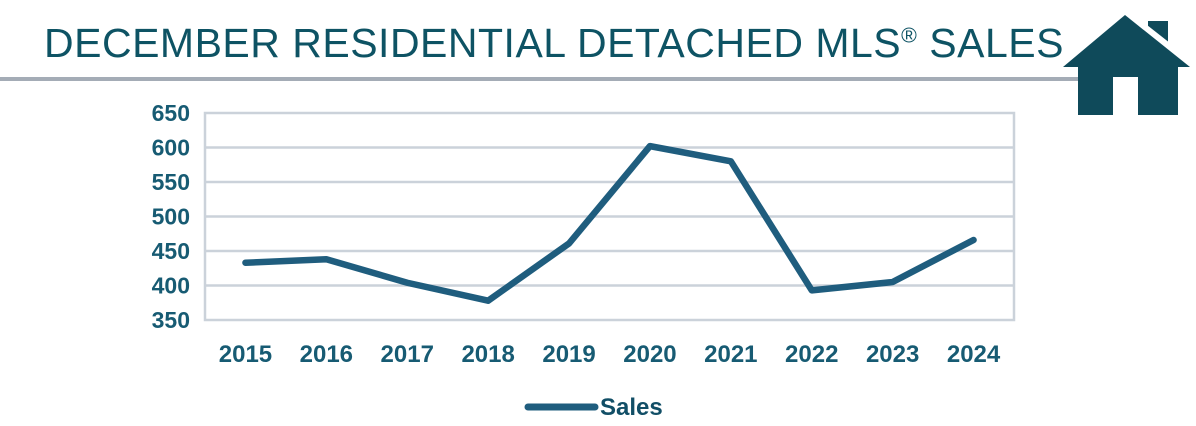 This screenshot has height=426, width=1196. What do you see at coordinates (1157, 39) in the screenshot?
I see `house-roof-gap` at bounding box center [1157, 39].